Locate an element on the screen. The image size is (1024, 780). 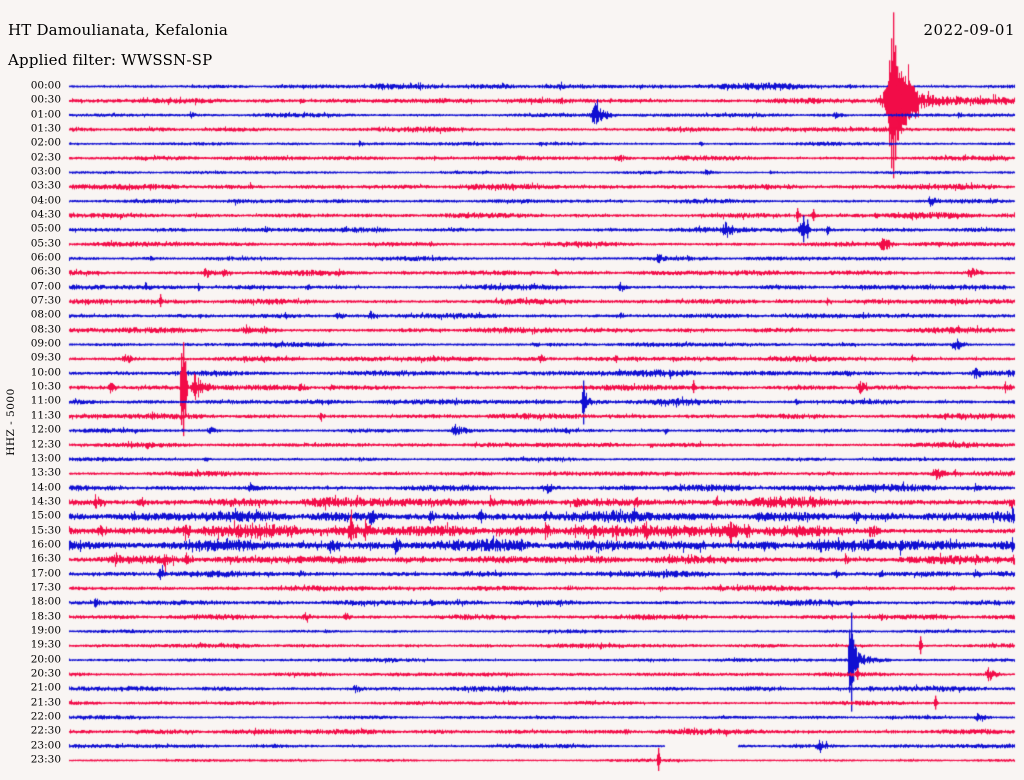
trace-time-label: 13:00 is located at coordinates (45, 458).